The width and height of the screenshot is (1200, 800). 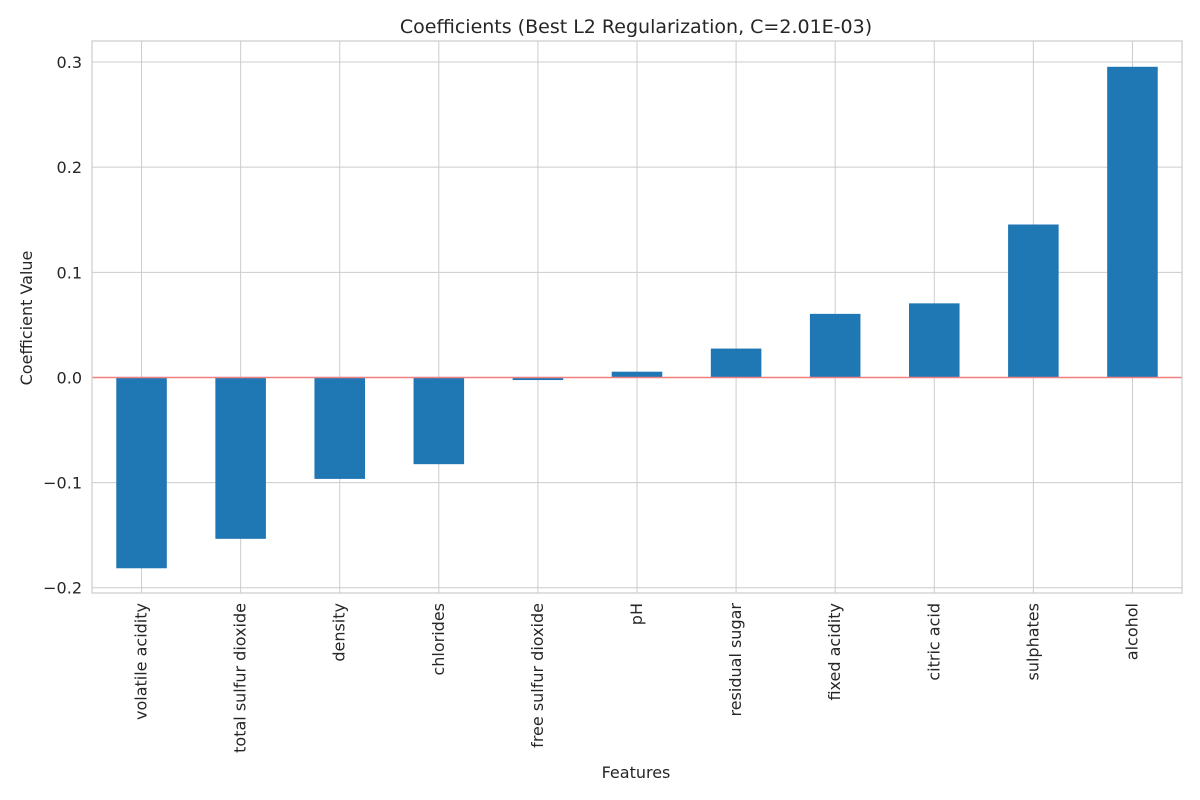 What do you see at coordinates (835, 345) in the screenshot?
I see `bar-fixed-acidity` at bounding box center [835, 345].